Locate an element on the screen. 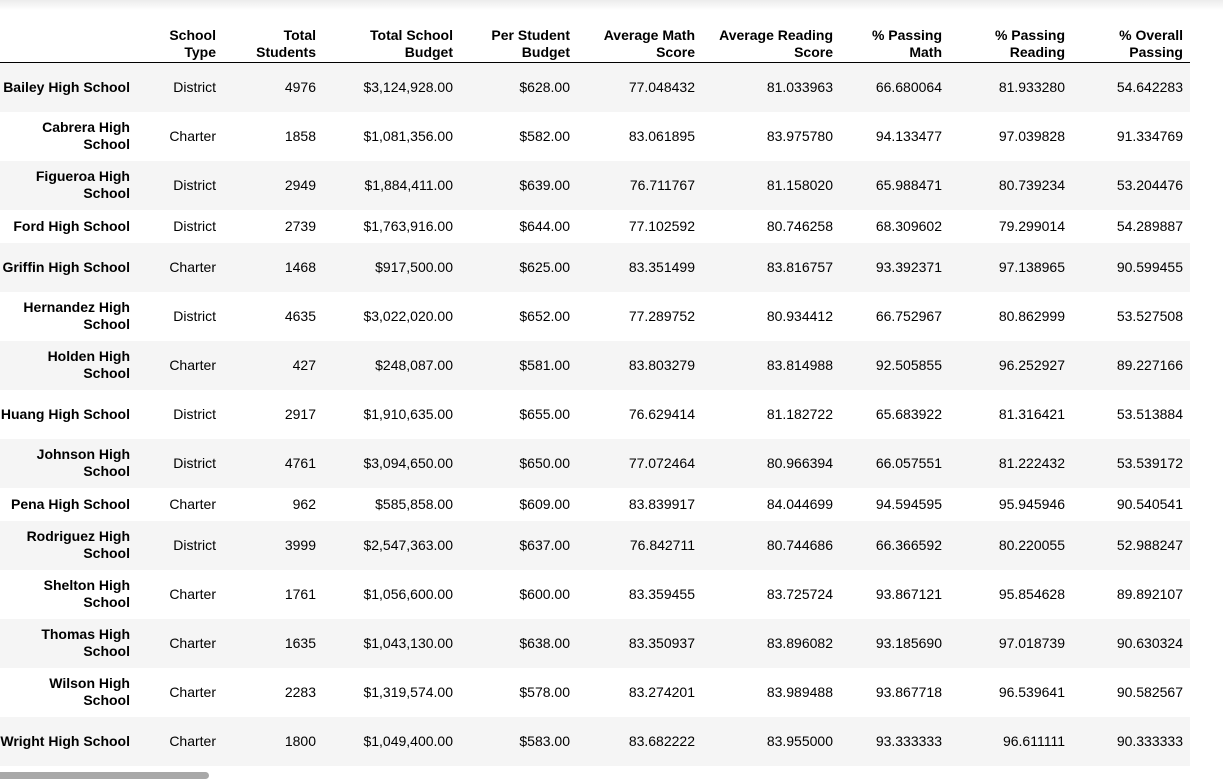  table-cell: 83.803279 is located at coordinates (661, 364).